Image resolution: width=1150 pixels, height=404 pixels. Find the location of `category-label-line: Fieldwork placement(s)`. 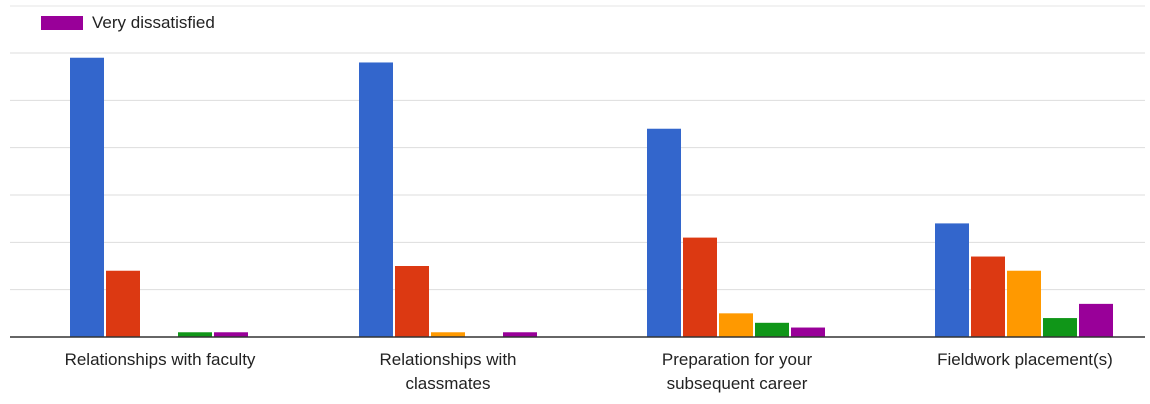

category-label-line: Fieldwork placement(s) is located at coordinates (1025, 359).